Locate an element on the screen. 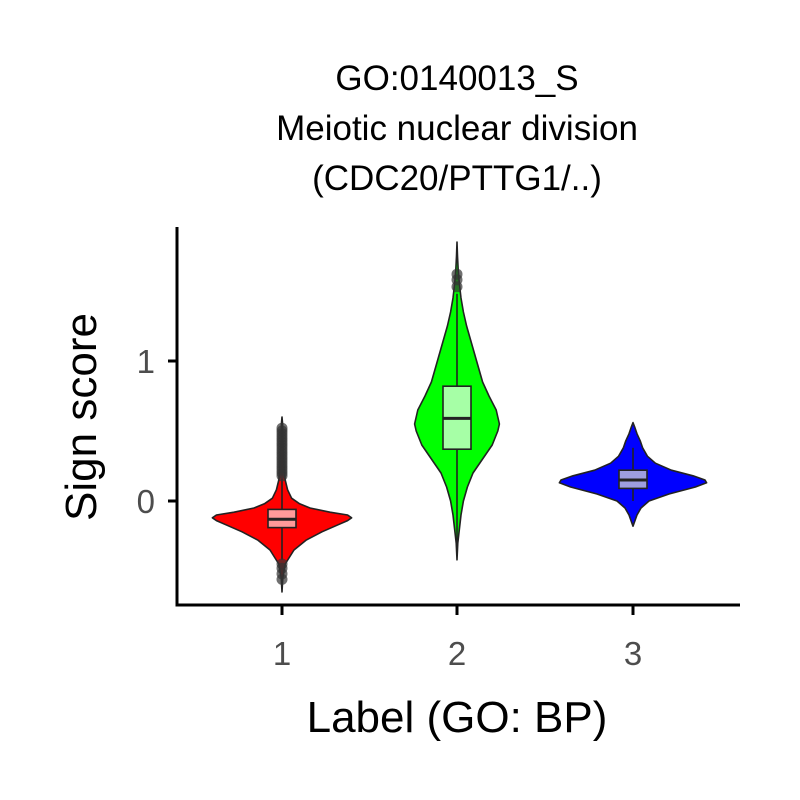  title-line-1: GO:0140013_S is located at coordinates (456, 78).